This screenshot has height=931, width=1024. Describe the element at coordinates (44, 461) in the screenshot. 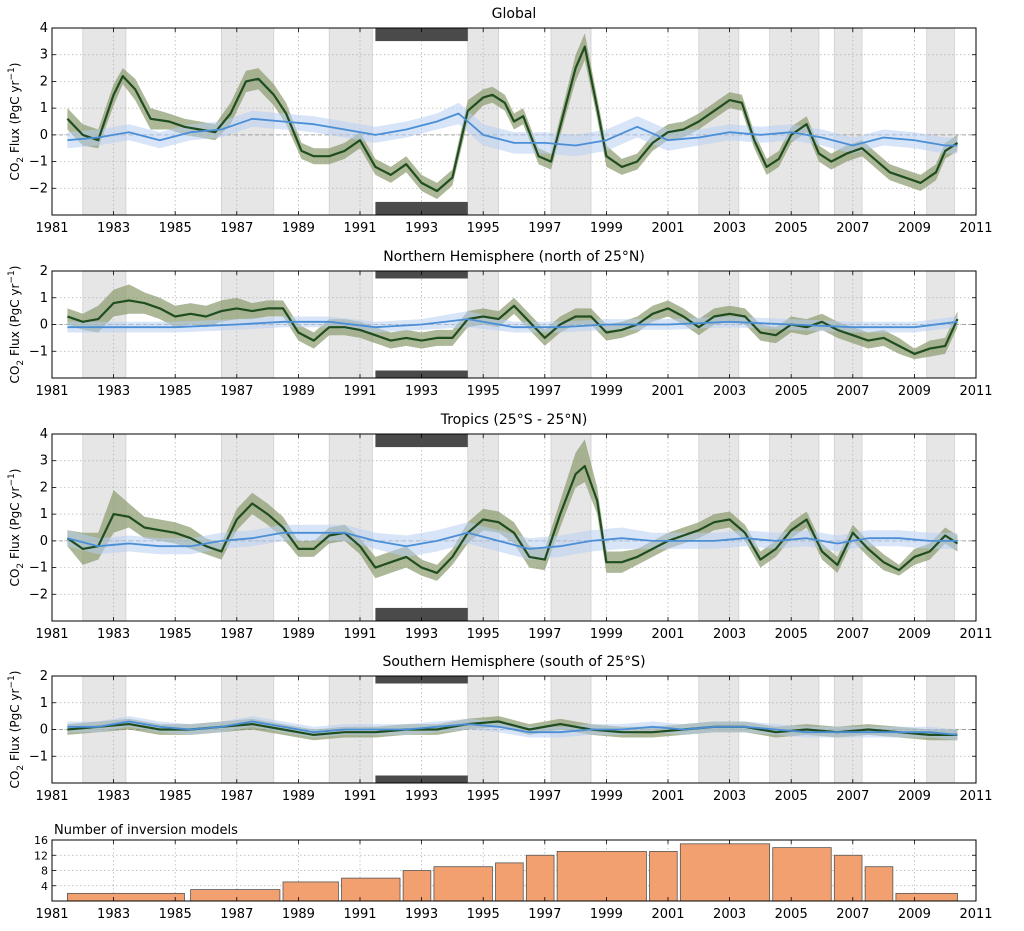

I see `y-tick-label: 3` at that location.